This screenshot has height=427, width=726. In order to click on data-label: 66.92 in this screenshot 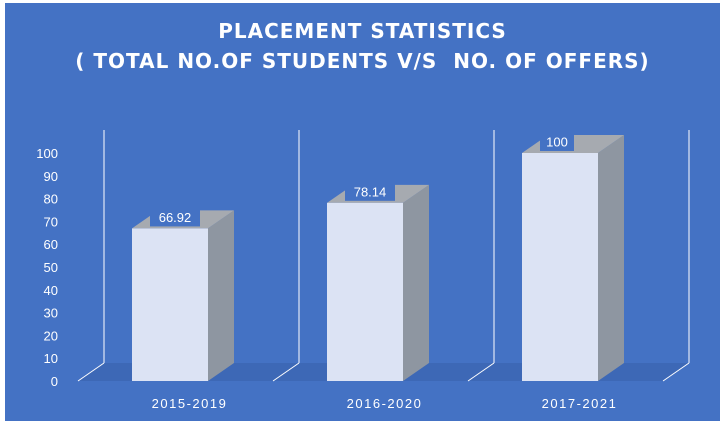, I will do `click(175, 217)`.